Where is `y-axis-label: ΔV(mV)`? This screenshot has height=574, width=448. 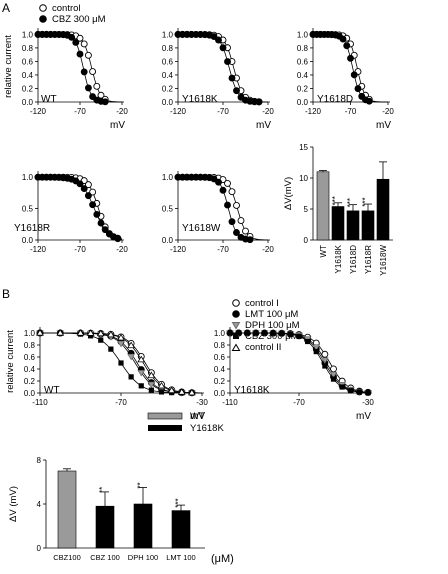
y-axis-label: ΔV(mV) is located at coordinates (288, 193).